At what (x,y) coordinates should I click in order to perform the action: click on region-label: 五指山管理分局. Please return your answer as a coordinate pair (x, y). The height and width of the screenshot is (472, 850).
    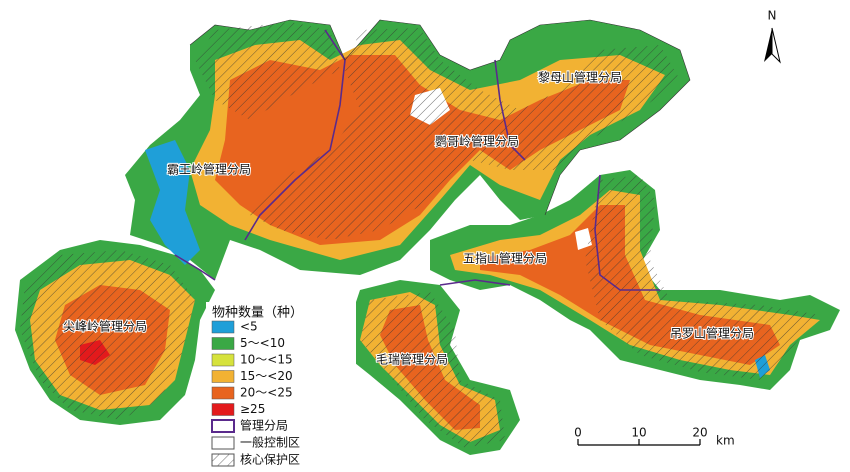
    Looking at the image, I should click on (505, 258).